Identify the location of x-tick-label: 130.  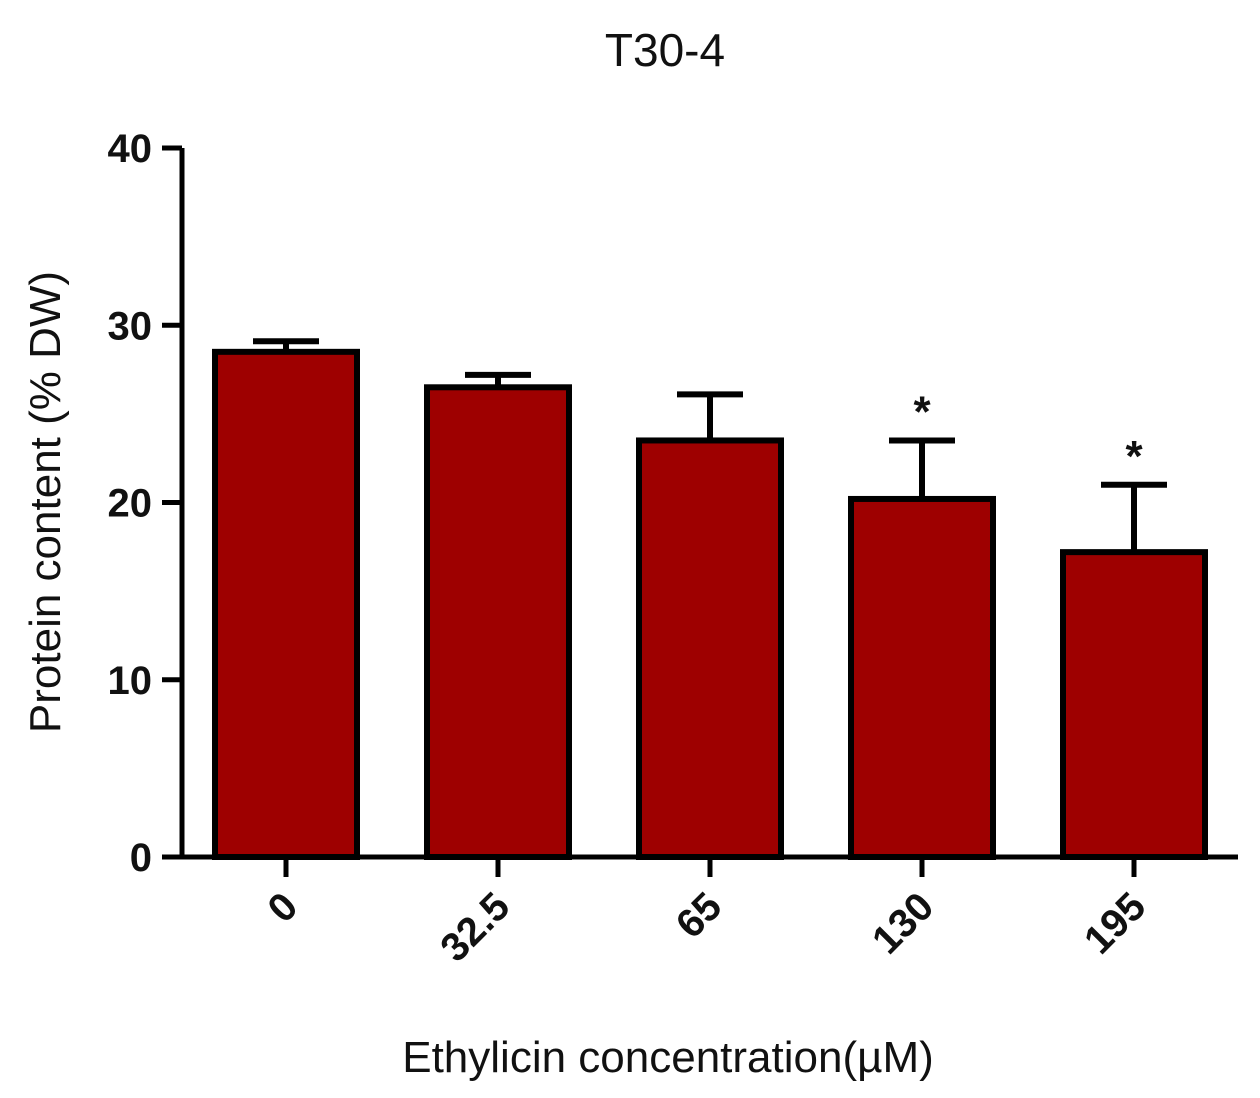
(903, 923).